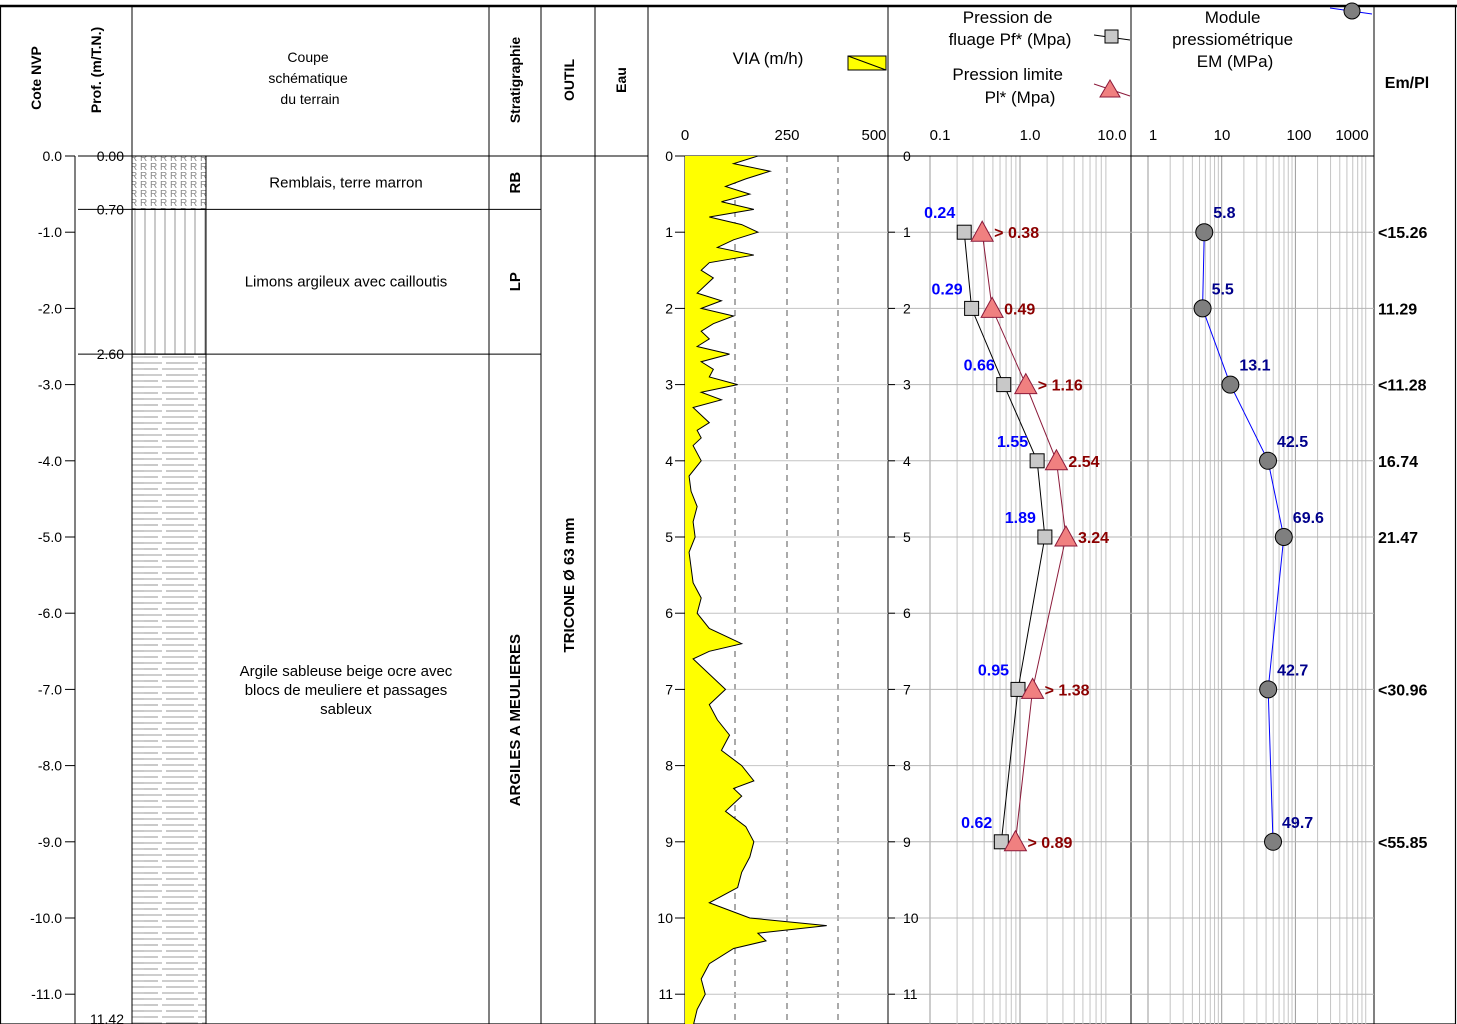 The image size is (1457, 1024). I want to click on cote-tick-label-6: -6.0, so click(50, 613).